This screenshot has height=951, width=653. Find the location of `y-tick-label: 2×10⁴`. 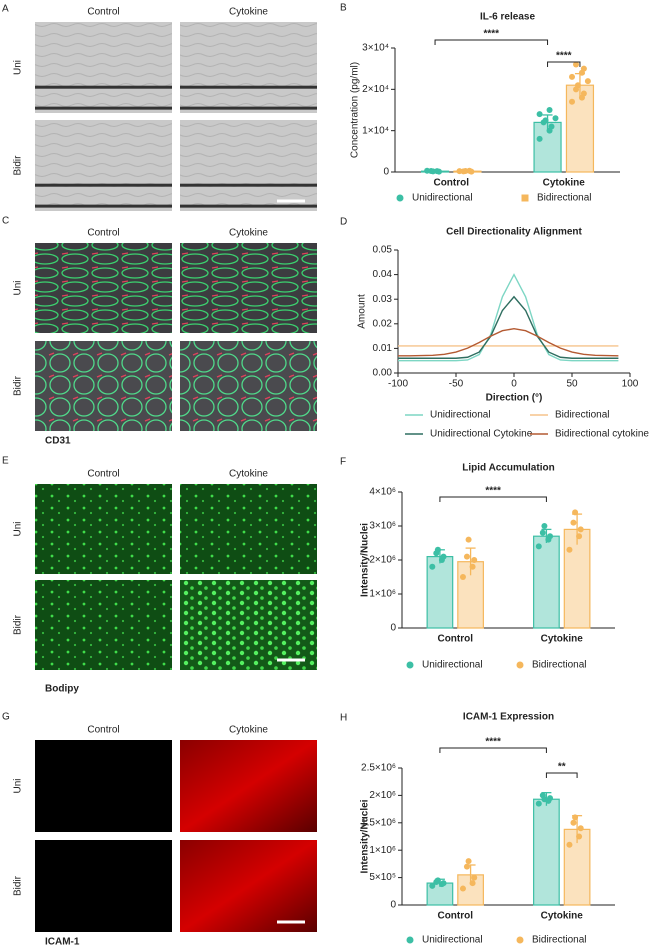

y-tick-label: 2×10⁴ is located at coordinates (375, 89).